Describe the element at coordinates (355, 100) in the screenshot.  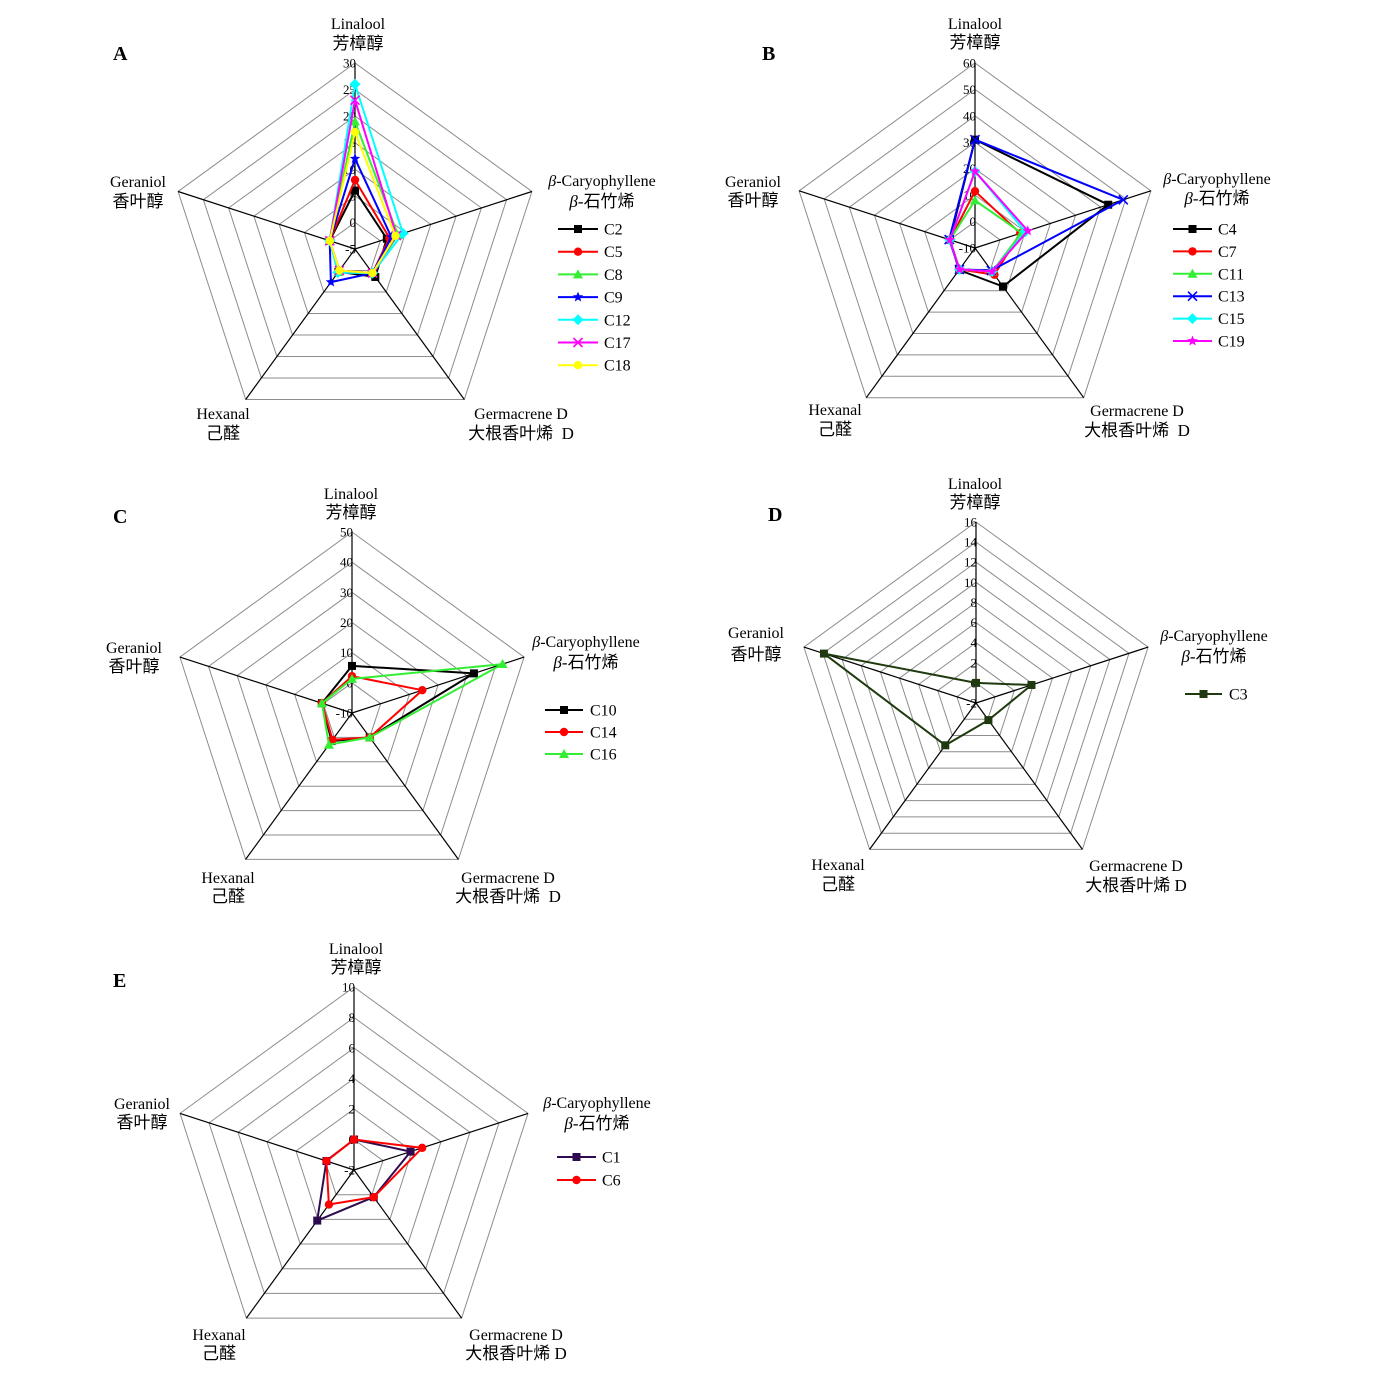
I see `marker-C17-linalool` at that location.